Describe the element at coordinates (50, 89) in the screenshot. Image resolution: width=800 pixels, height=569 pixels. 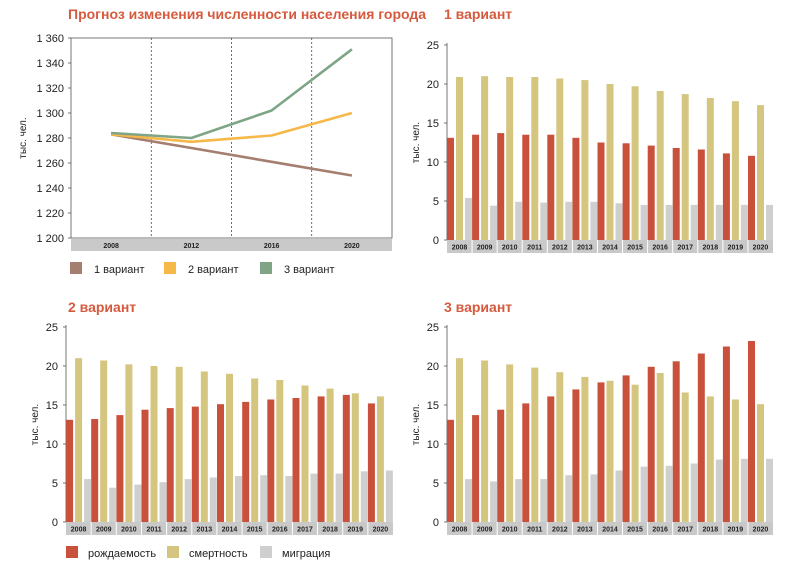
I see `y-tick-label: 1 320` at that location.